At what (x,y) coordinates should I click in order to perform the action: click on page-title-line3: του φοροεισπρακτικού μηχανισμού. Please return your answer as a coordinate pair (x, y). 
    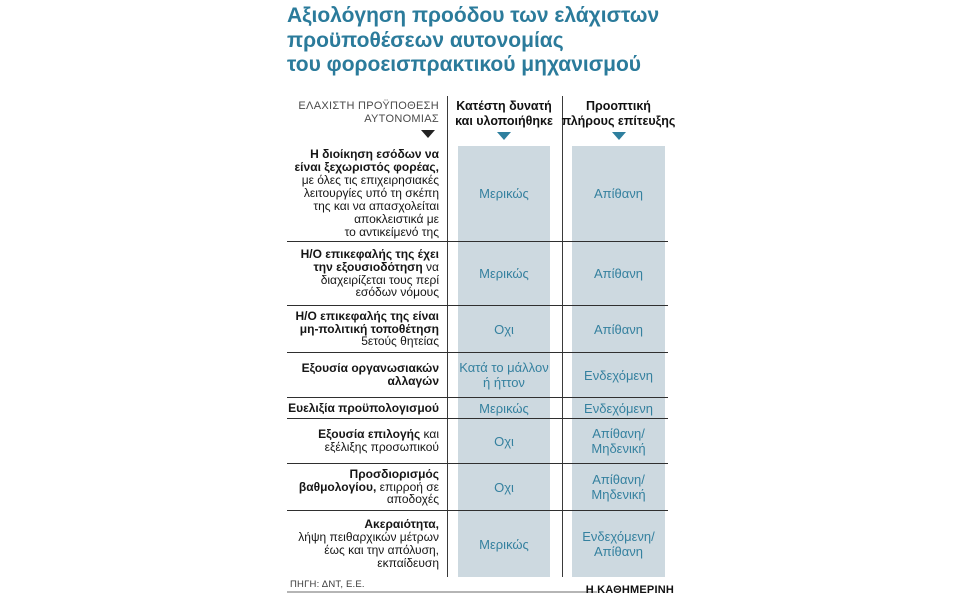
    Looking at the image, I should click on (464, 64).